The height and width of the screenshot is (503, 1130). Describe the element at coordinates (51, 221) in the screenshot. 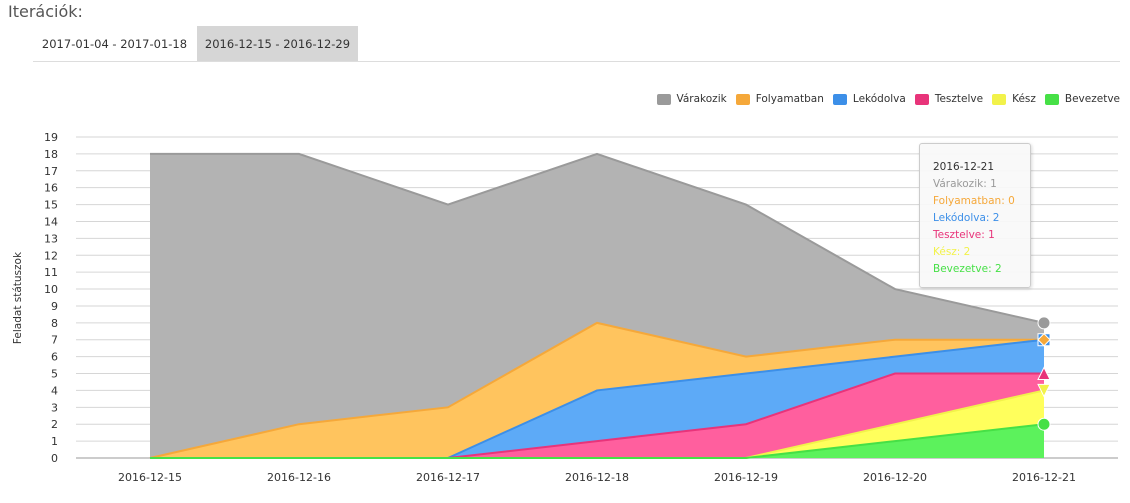

I see `y-tick-label: 14` at that location.